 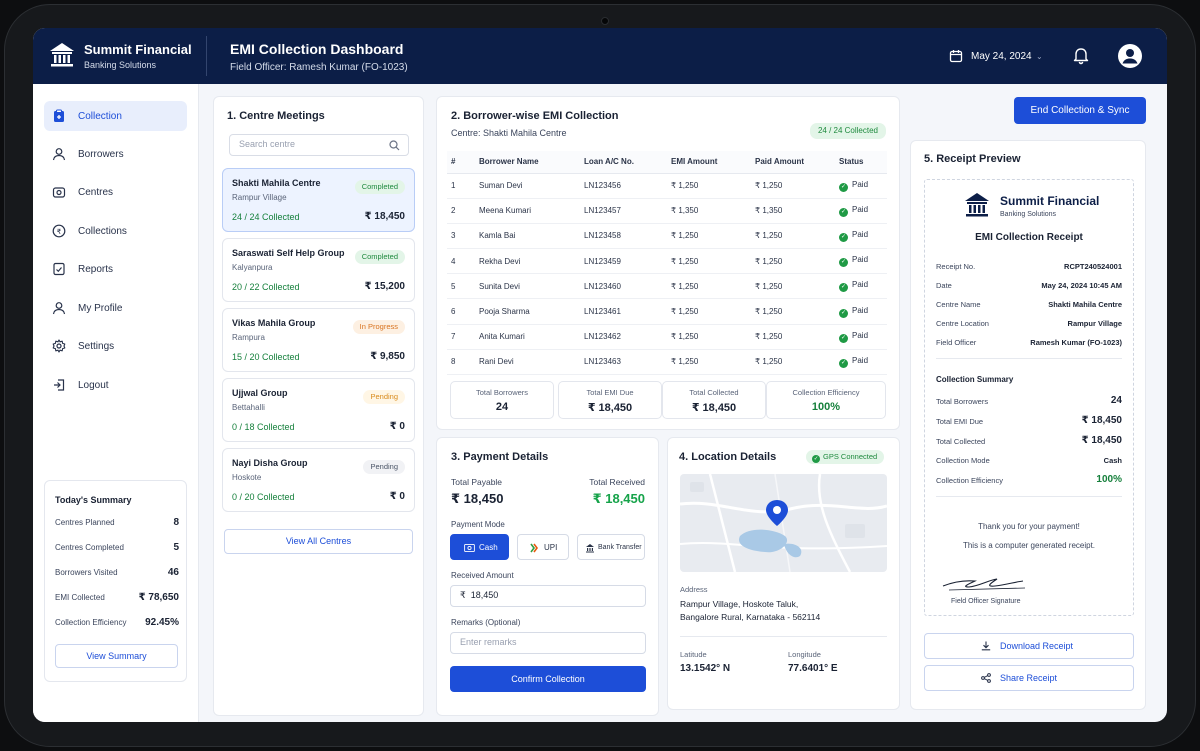 I want to click on selected-centre-label: Centre: Shakti Mahila Centre, so click(x=509, y=133).